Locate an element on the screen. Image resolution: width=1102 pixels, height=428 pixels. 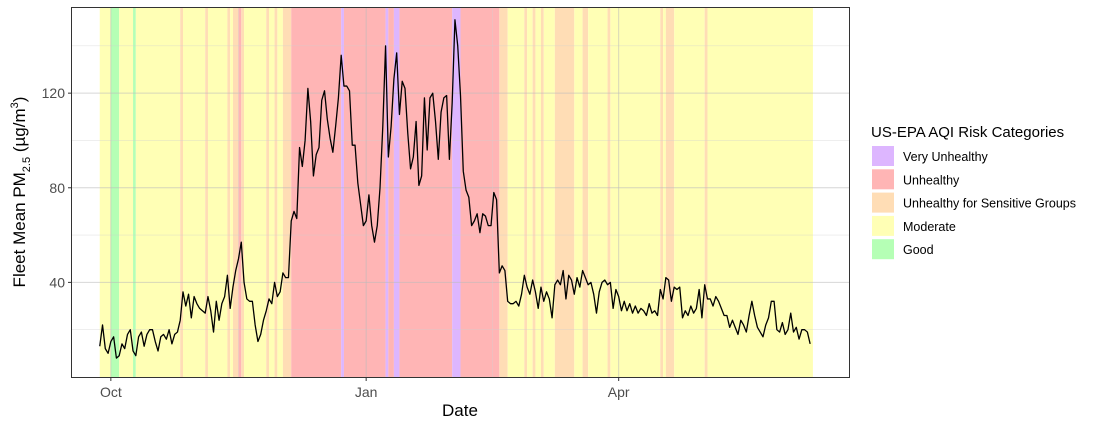
y-tick-label: 40 is located at coordinates (57, 282).